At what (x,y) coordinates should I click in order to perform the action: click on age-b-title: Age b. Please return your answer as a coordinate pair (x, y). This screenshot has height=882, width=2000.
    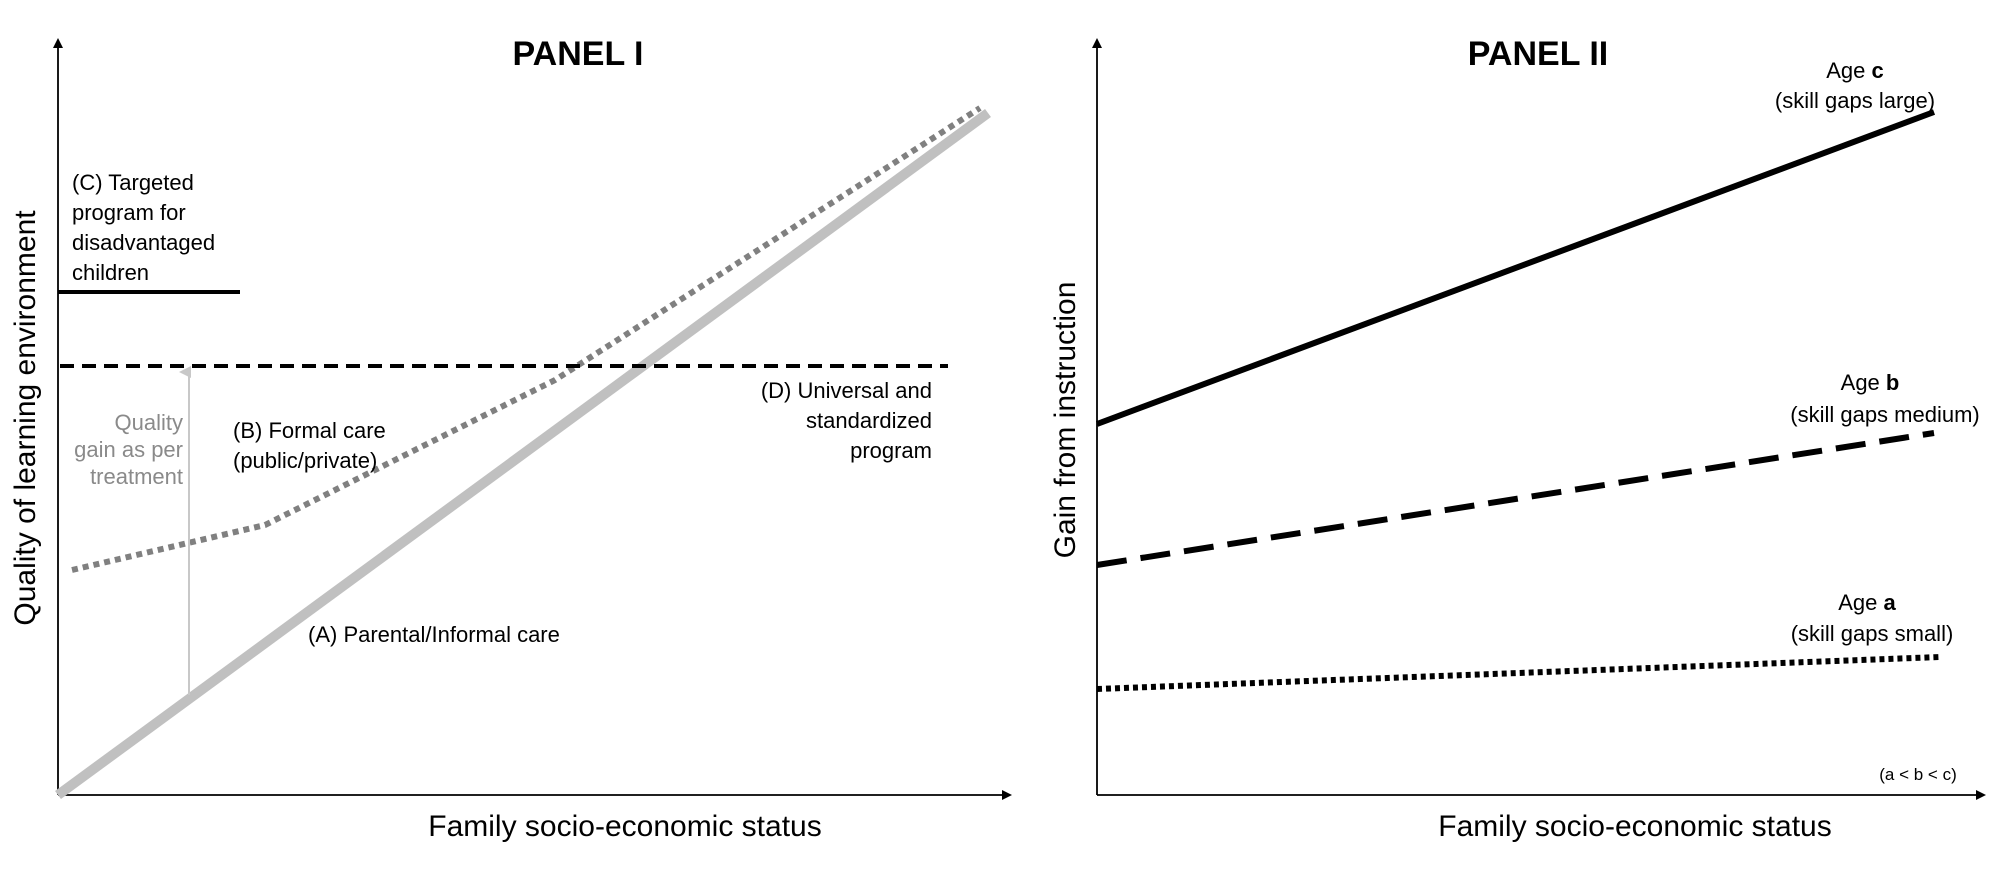
    Looking at the image, I should click on (1870, 382).